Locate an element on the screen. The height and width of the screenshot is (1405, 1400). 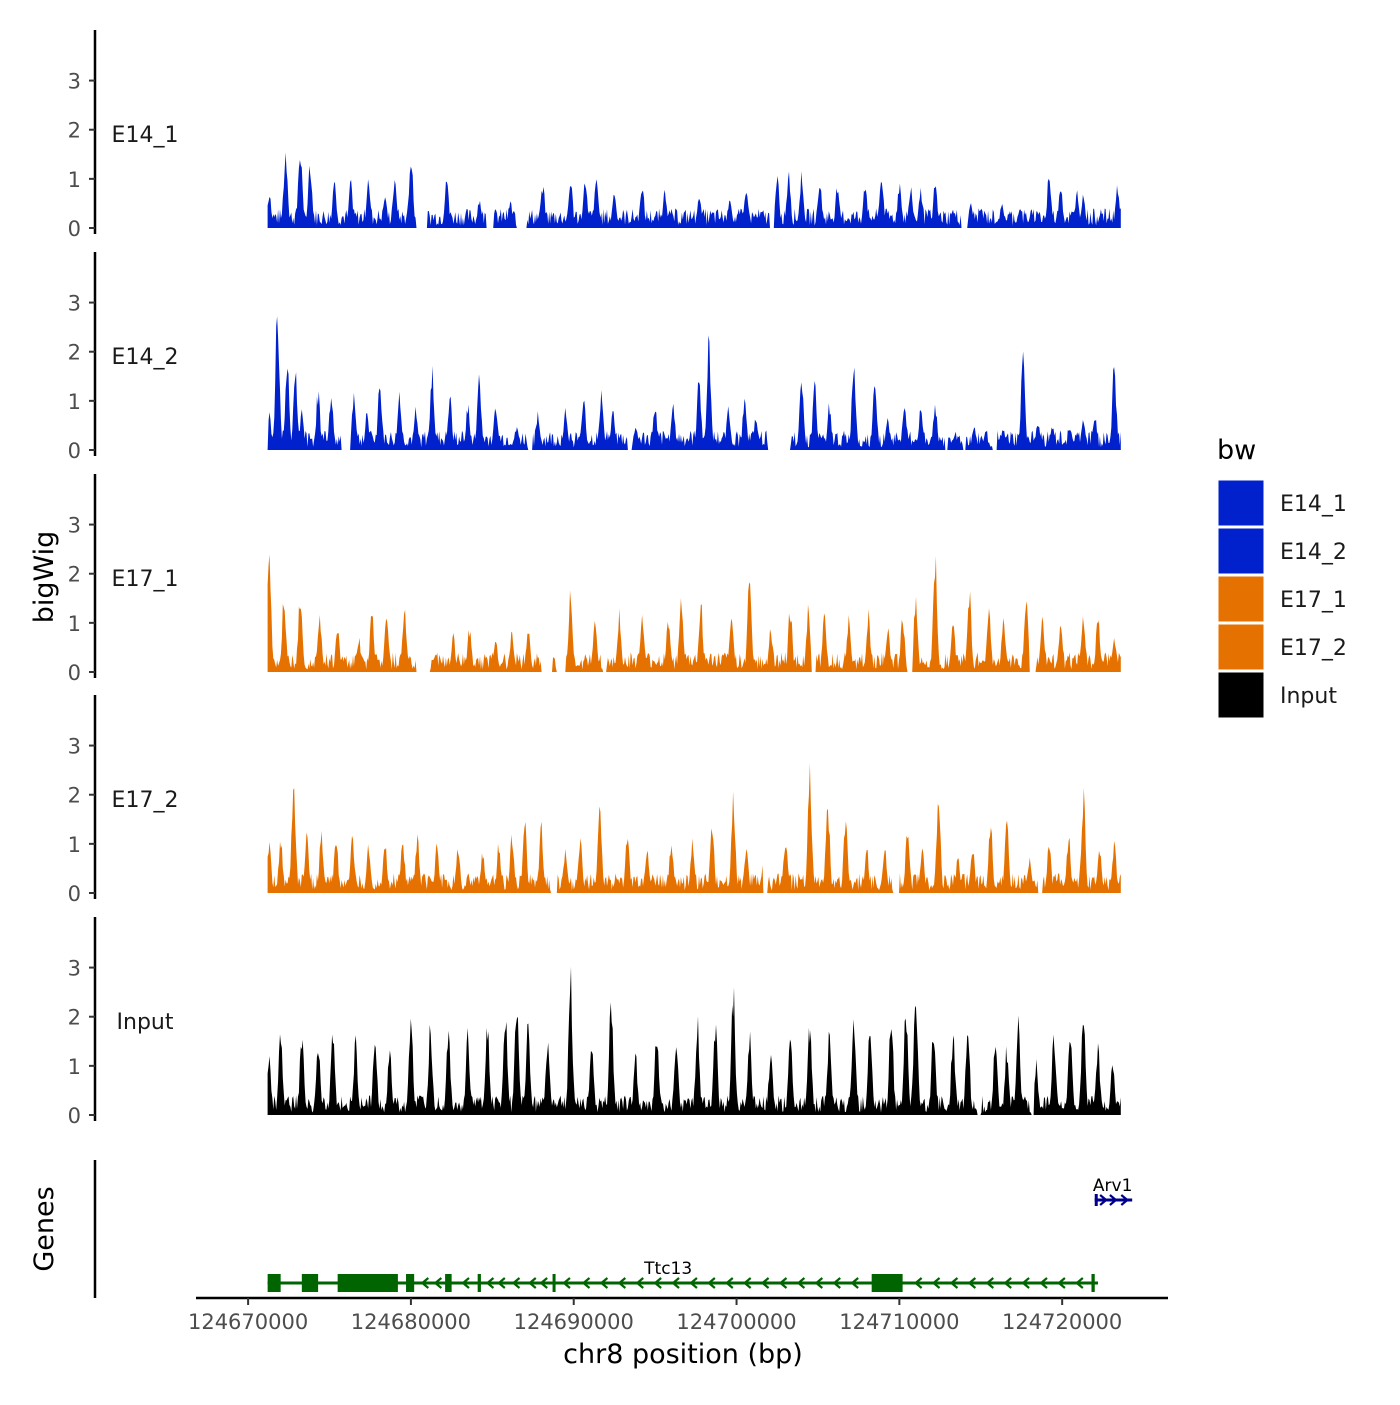
x-tick-label: 124690000 is located at coordinates (574, 1322).